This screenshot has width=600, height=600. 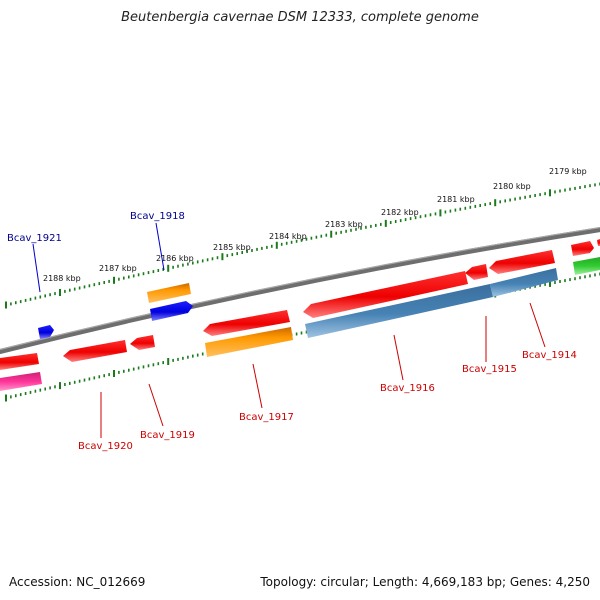 What do you see at coordinates (344, 224) in the screenshot?
I see `tick-label-2183: 2183 kbp` at bounding box center [344, 224].